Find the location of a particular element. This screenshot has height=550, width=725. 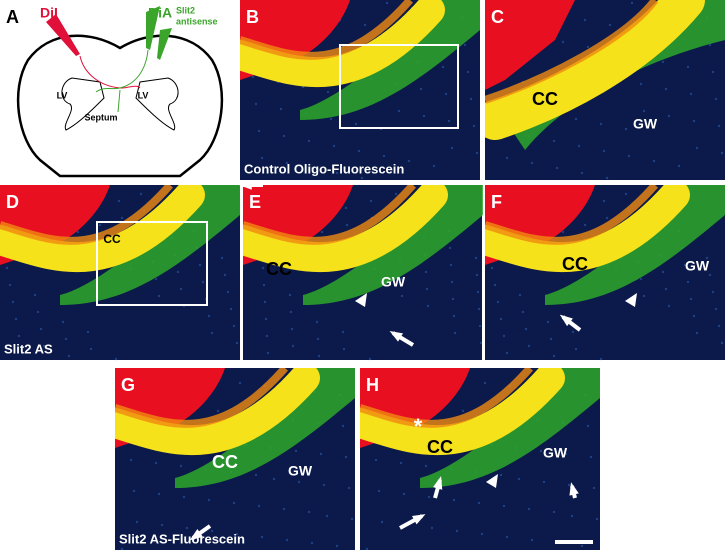

arrow-head is located at coordinates (574, 489).